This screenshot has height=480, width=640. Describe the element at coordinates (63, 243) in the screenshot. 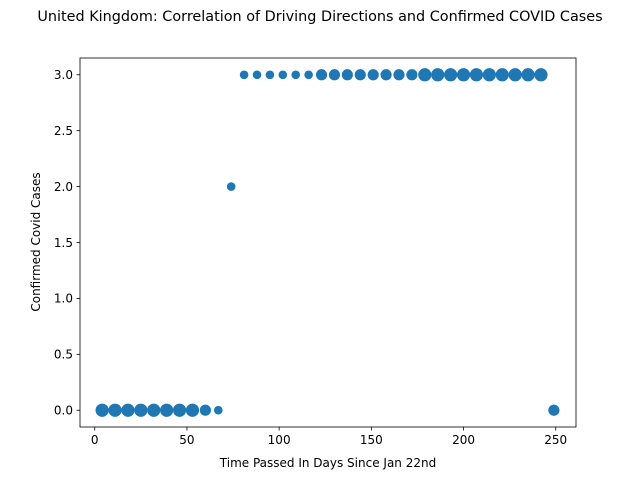

I see `y-tick-label: 1.5` at that location.